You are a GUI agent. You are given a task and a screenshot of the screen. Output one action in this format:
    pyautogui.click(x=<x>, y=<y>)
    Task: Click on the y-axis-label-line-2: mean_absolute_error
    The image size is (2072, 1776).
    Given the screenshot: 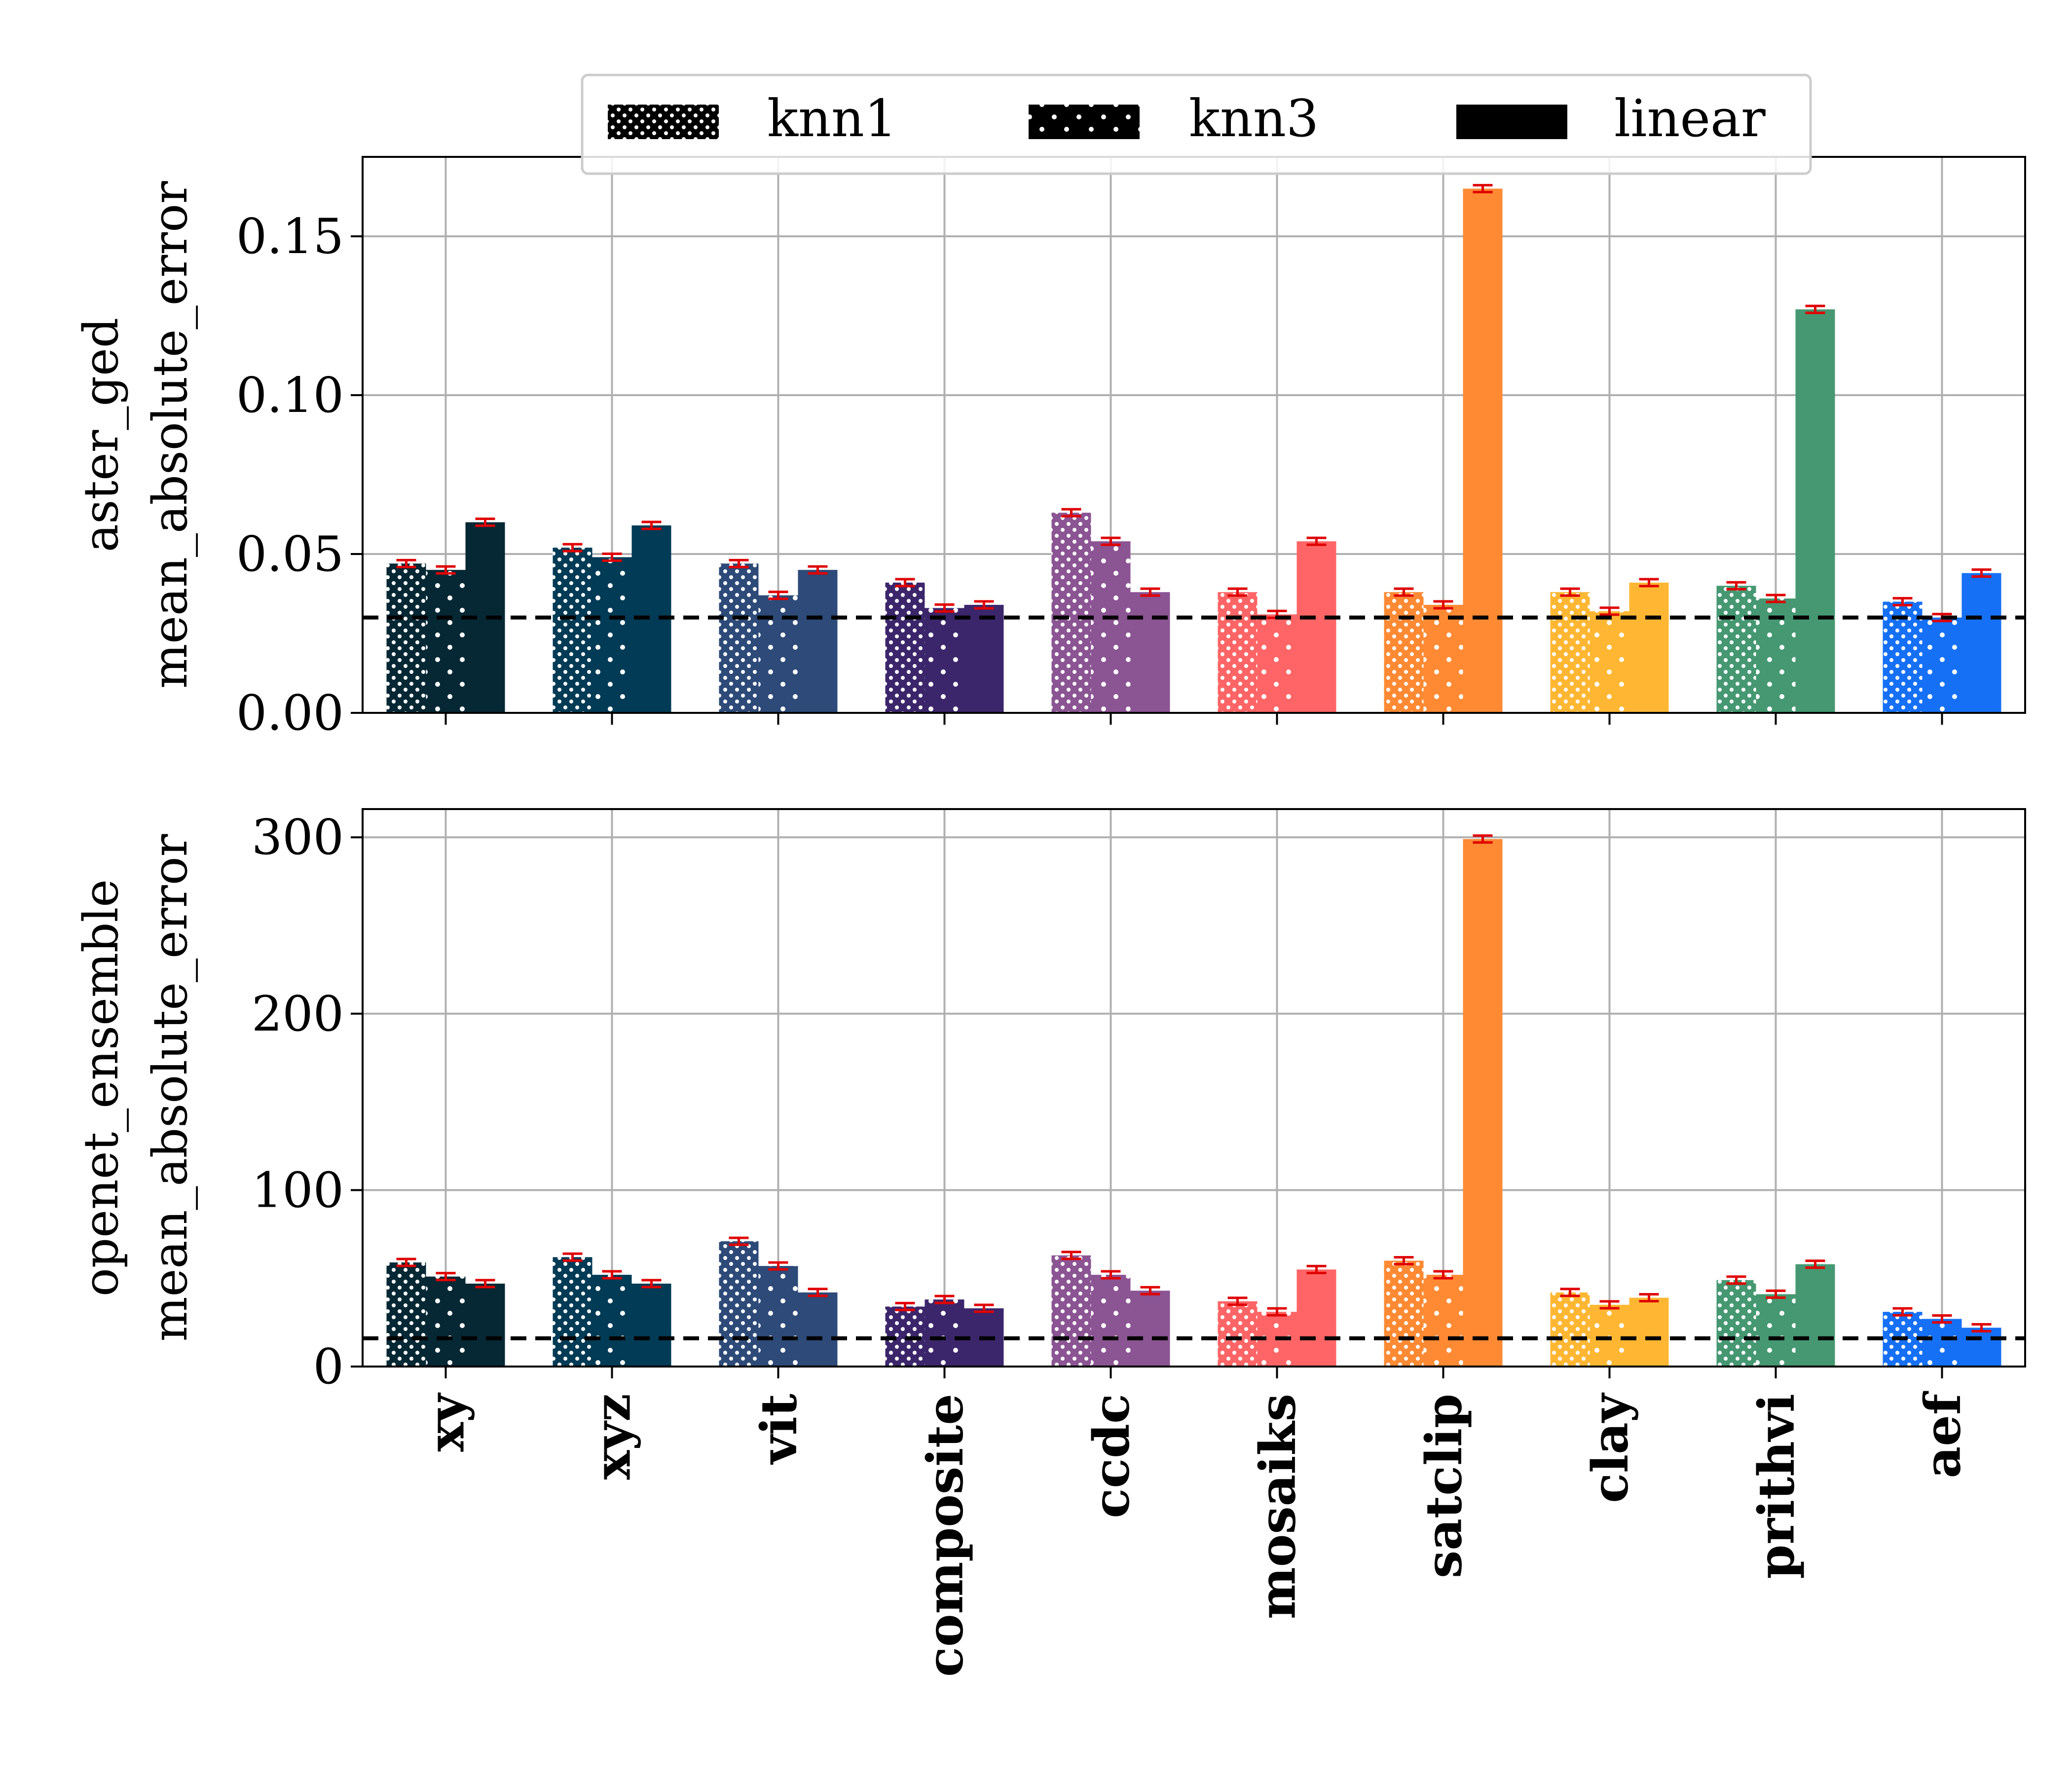 What is the action you would take?
    pyautogui.click(x=170, y=1088)
    